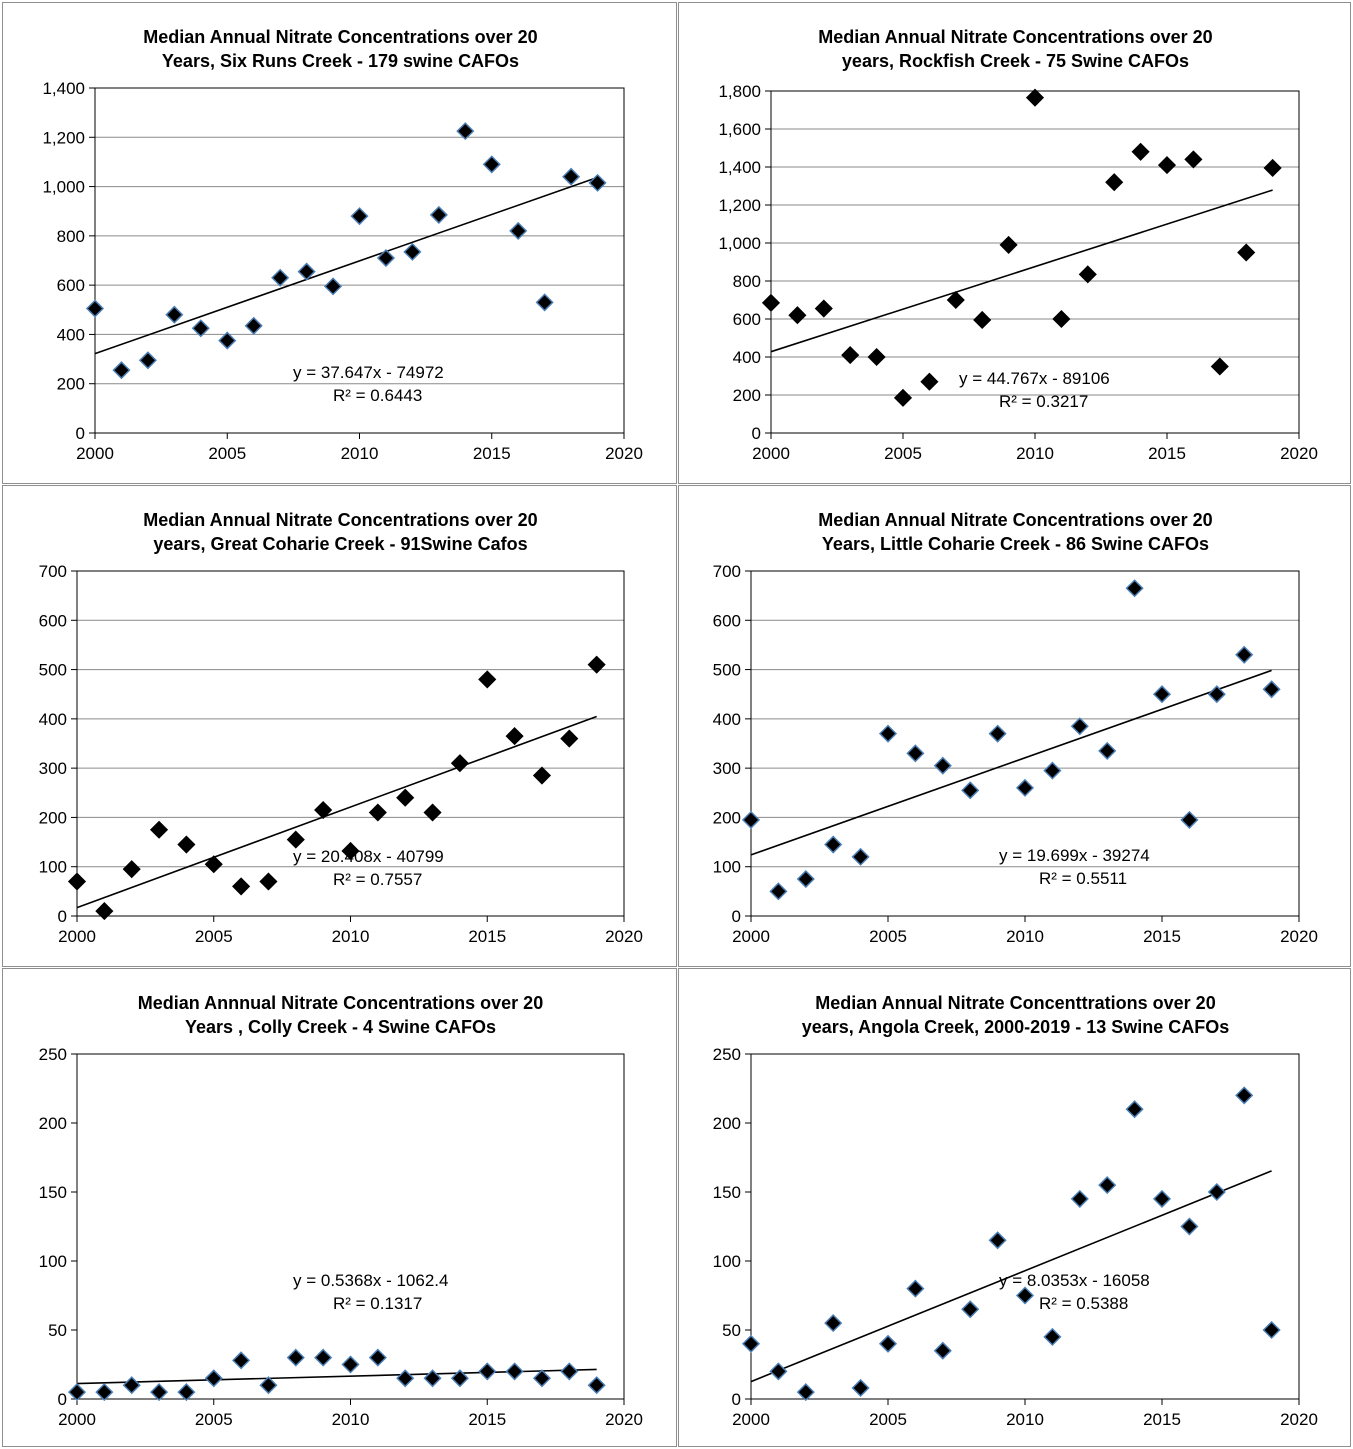 This screenshot has height=1449, width=1353. What do you see at coordinates (739, 167) in the screenshot?
I see `y-tick-label: 1,400` at bounding box center [739, 167].